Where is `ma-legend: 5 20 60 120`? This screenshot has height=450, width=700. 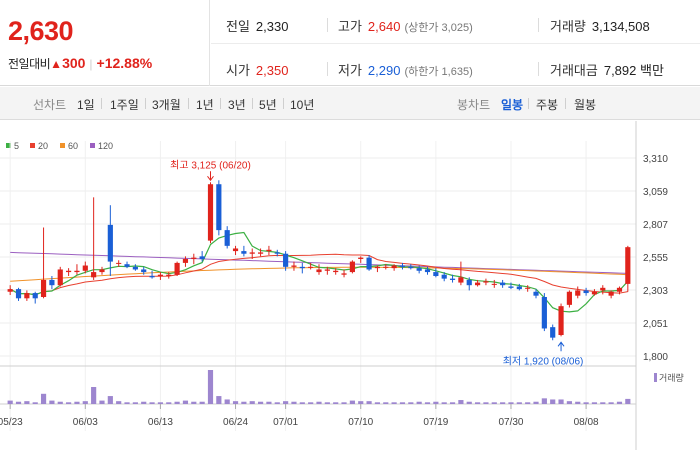 ma-legend: 5 20 60 120 is located at coordinates (59, 146).